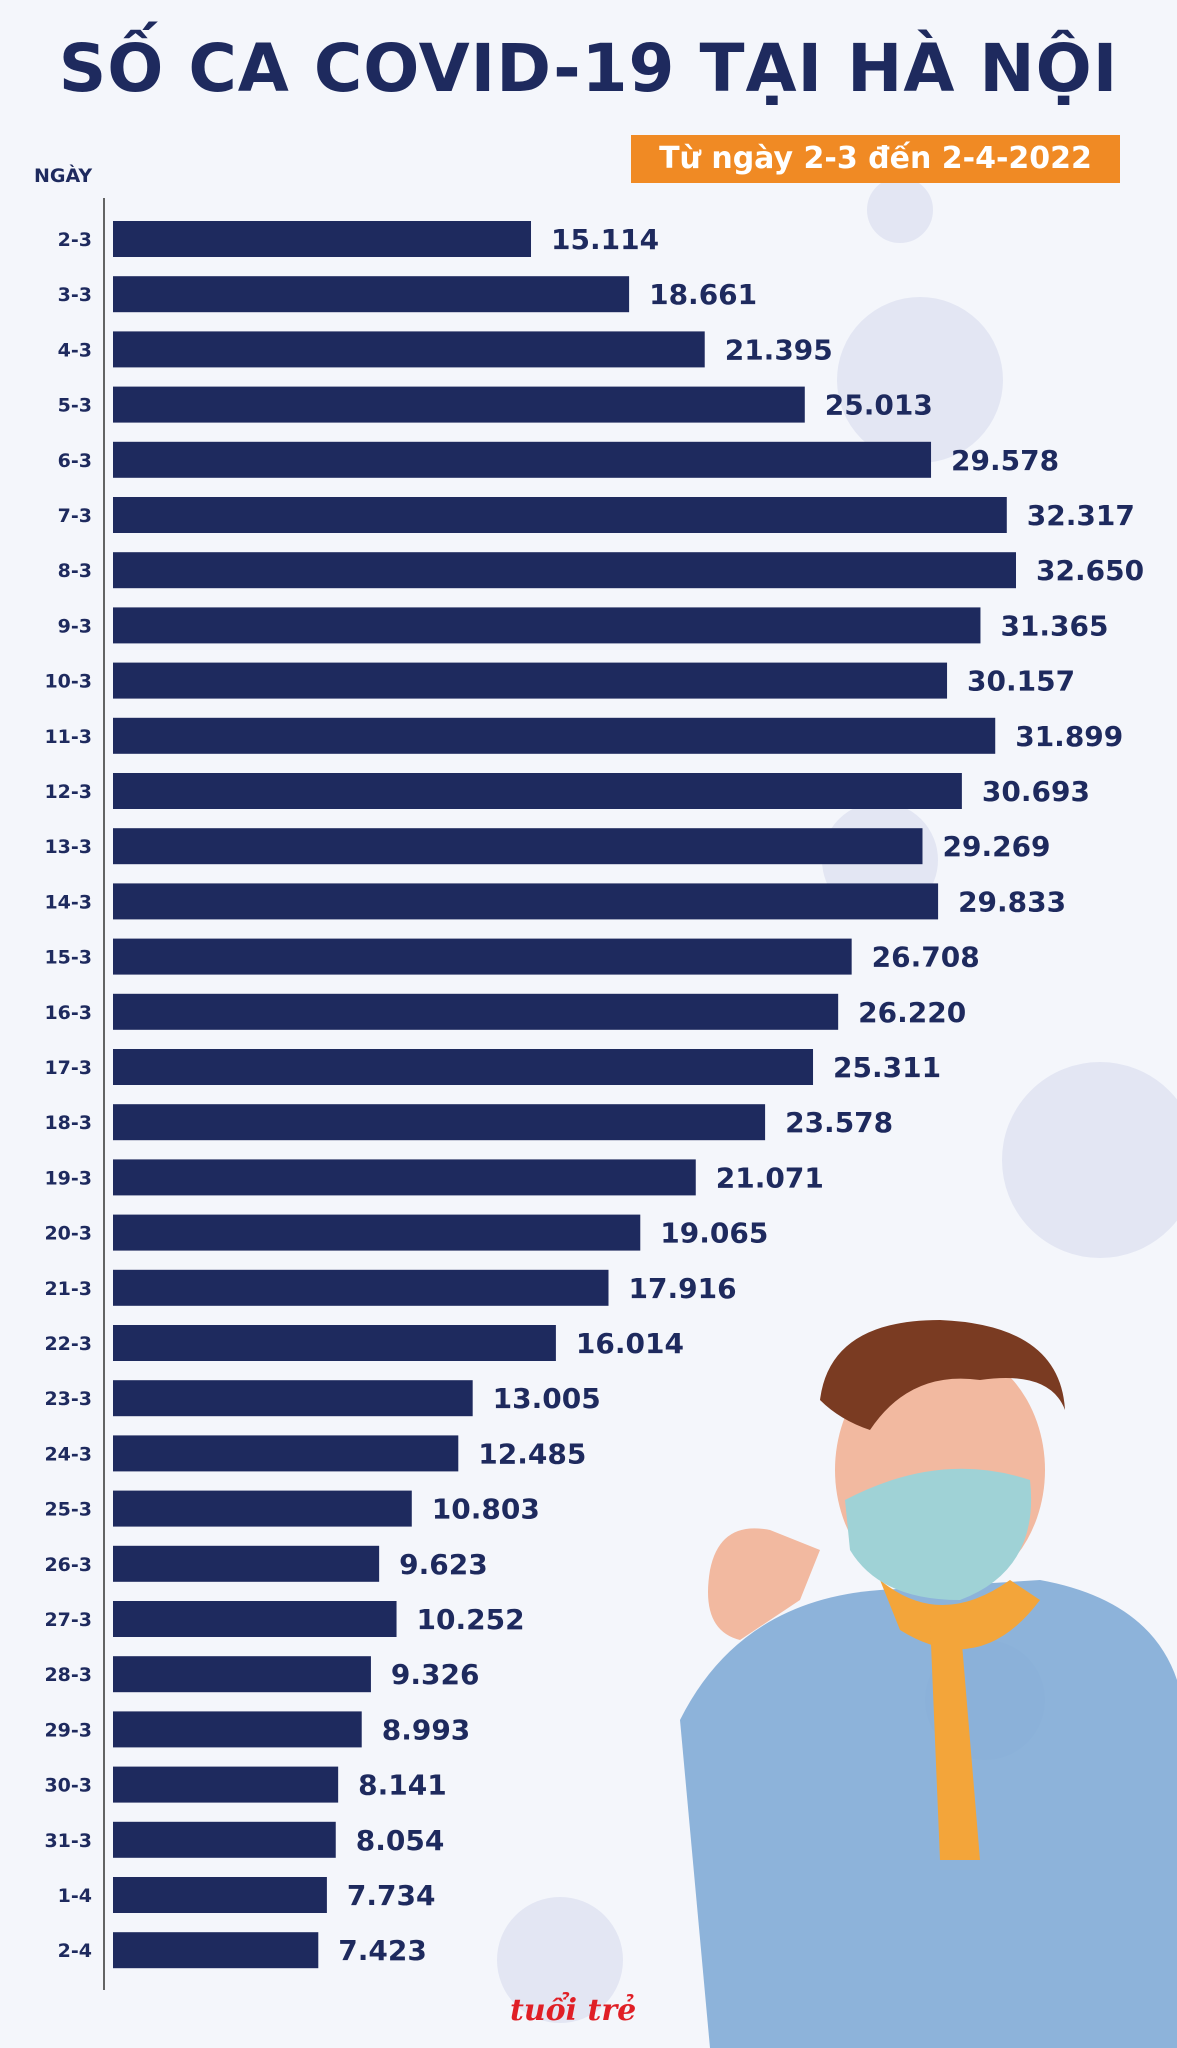 The height and width of the screenshot is (2048, 1177). Describe the element at coordinates (879, 405) in the screenshot. I see `value-label: 25.013` at that location.